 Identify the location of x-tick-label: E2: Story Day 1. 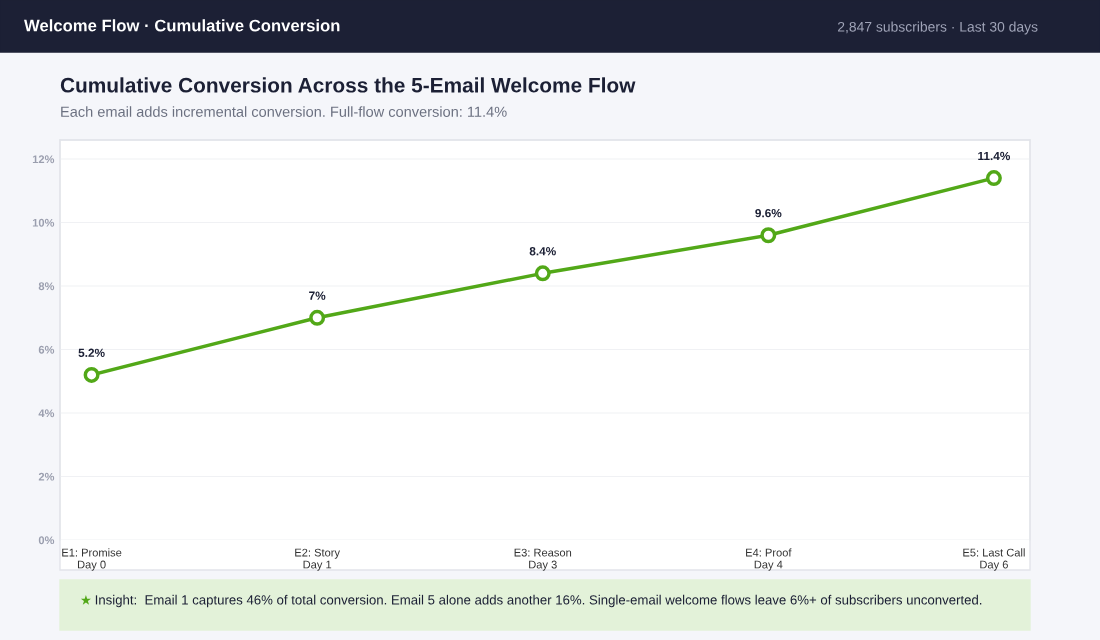
(317, 559).